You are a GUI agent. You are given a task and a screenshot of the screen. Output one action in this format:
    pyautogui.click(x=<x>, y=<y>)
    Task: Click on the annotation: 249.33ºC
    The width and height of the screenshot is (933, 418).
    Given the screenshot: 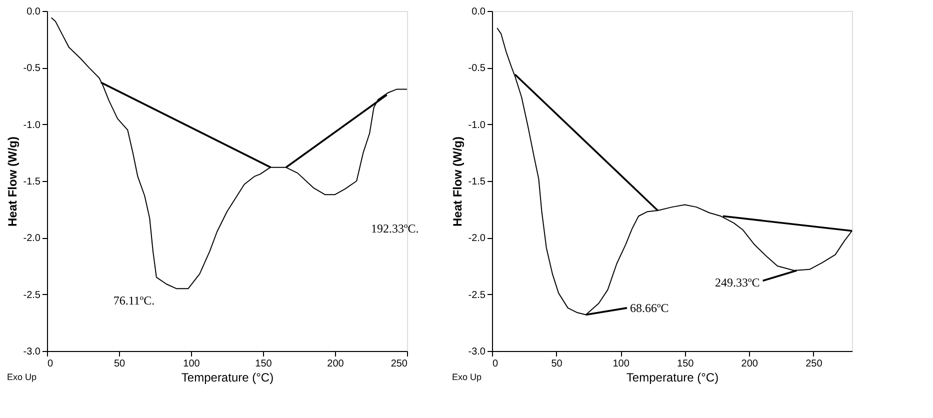 What is the action you would take?
    pyautogui.click(x=737, y=283)
    